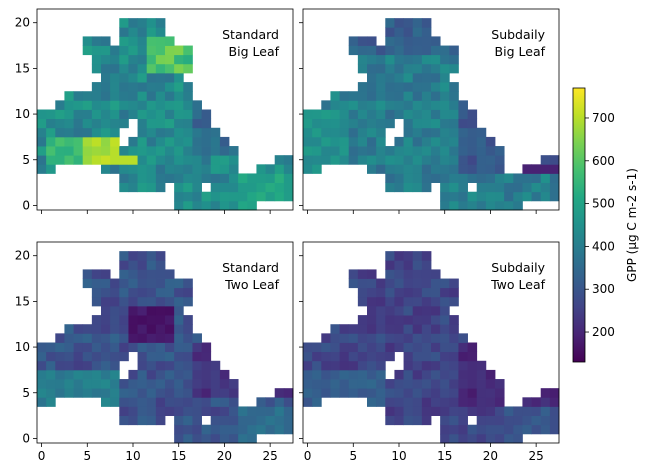  I want to click on x-tick-label: 15, so click(444, 456).